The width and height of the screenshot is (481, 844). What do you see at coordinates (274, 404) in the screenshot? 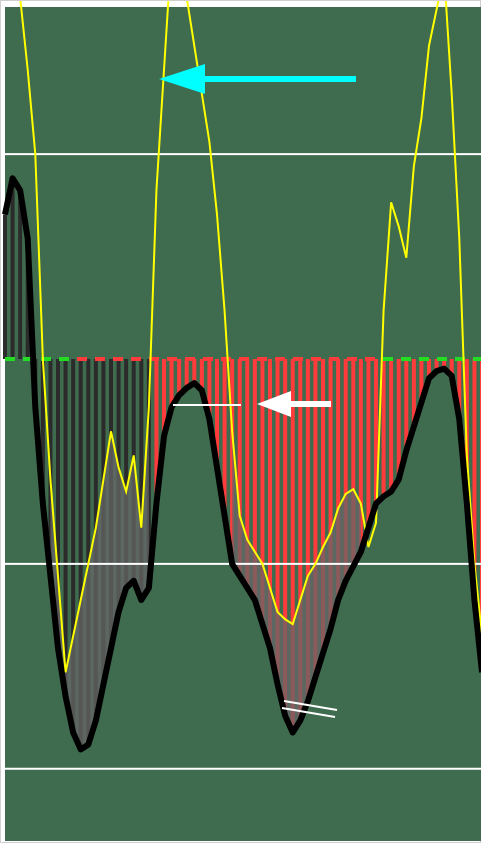
I see `small-arrow-head` at bounding box center [274, 404].